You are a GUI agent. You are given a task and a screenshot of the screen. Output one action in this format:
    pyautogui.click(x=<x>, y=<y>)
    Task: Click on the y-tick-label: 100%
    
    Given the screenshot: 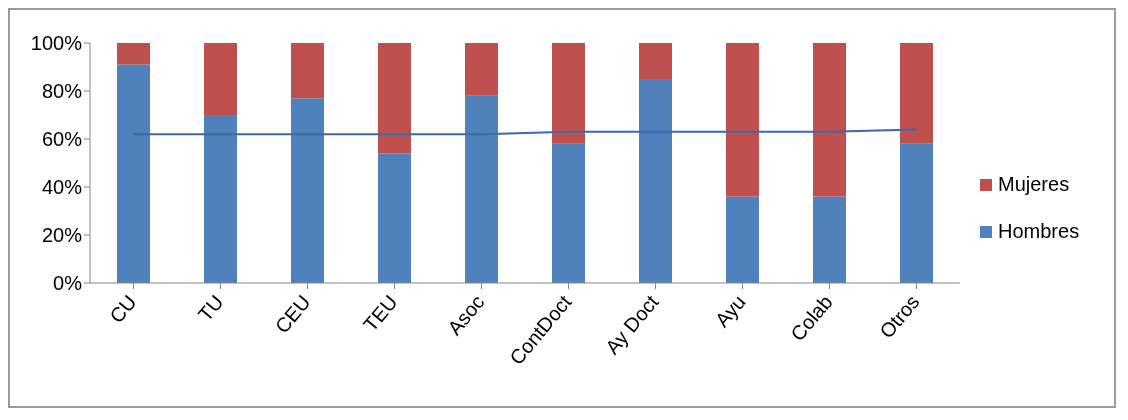 What is the action you would take?
    pyautogui.click(x=56, y=43)
    